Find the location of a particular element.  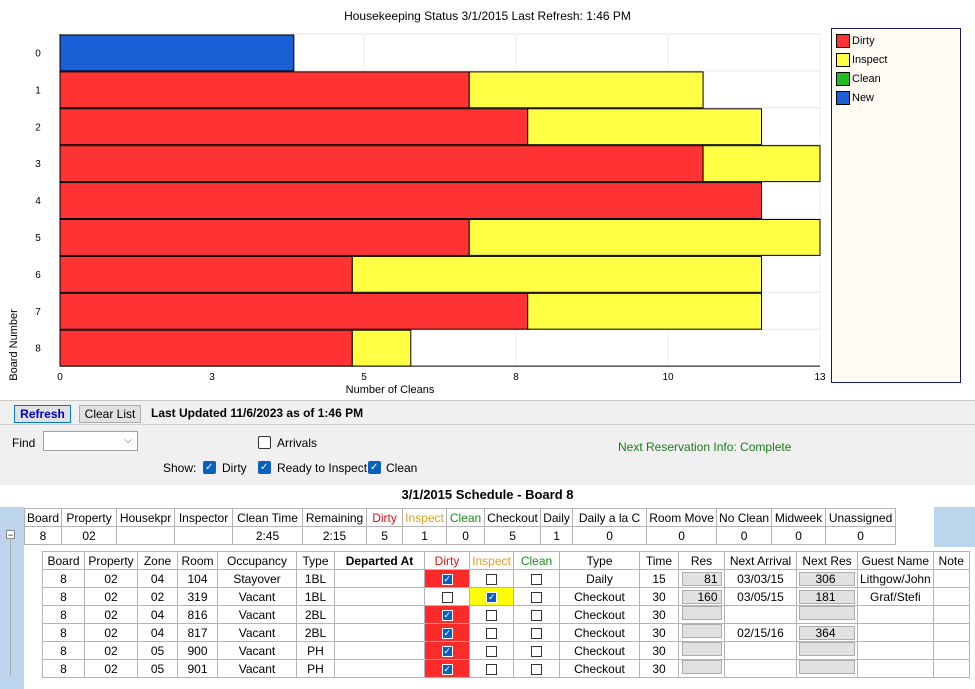

summary-cell: 2:15 is located at coordinates (335, 535).